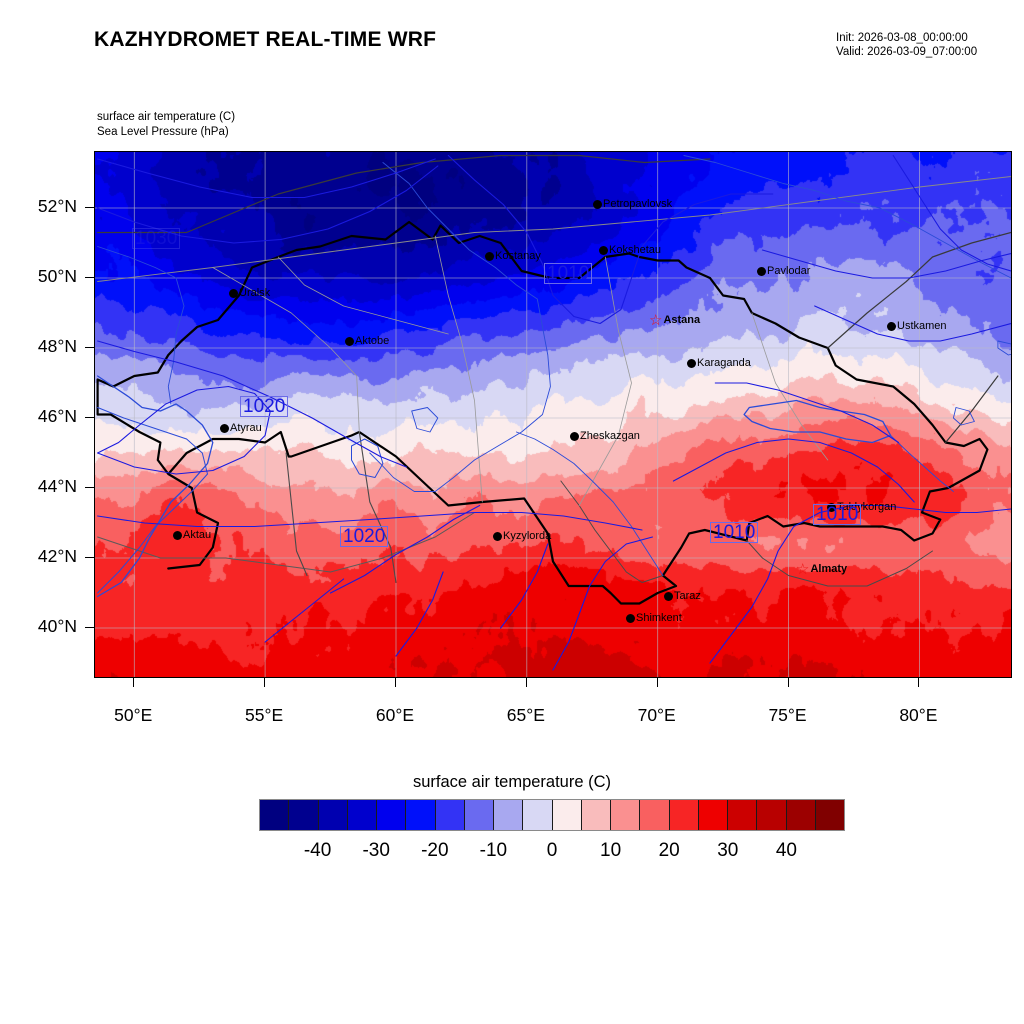 The width and height of the screenshot is (1024, 1024). Describe the element at coordinates (786, 850) in the screenshot. I see `colorbar-tick-label: 40` at that location.